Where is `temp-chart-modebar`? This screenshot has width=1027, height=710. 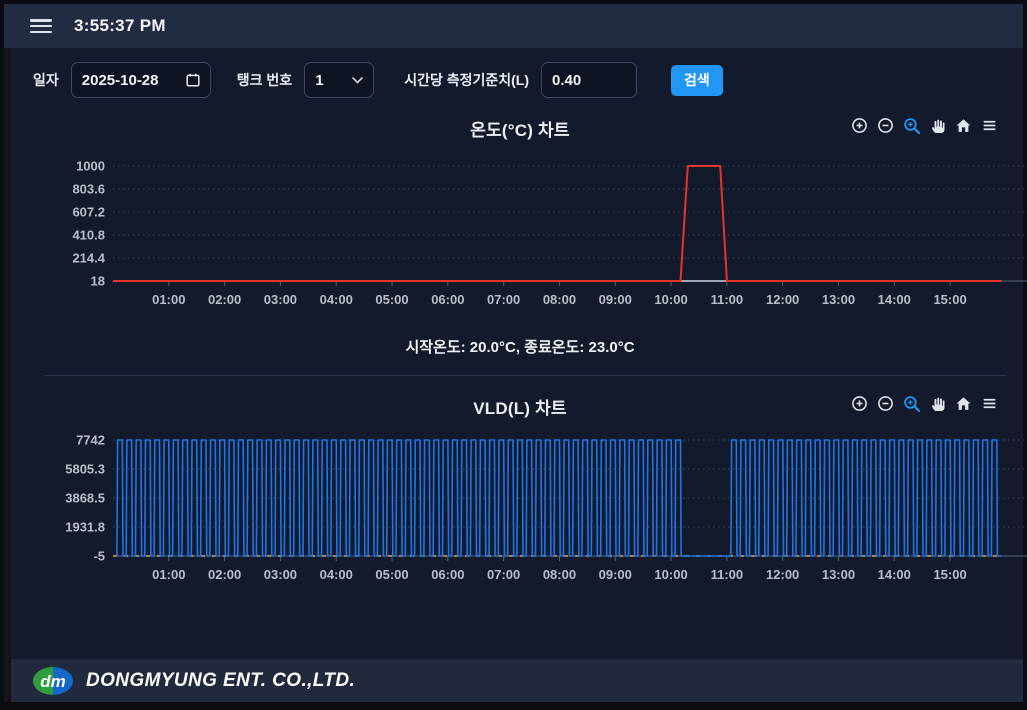
temp-chart-modebar is located at coordinates (924, 125).